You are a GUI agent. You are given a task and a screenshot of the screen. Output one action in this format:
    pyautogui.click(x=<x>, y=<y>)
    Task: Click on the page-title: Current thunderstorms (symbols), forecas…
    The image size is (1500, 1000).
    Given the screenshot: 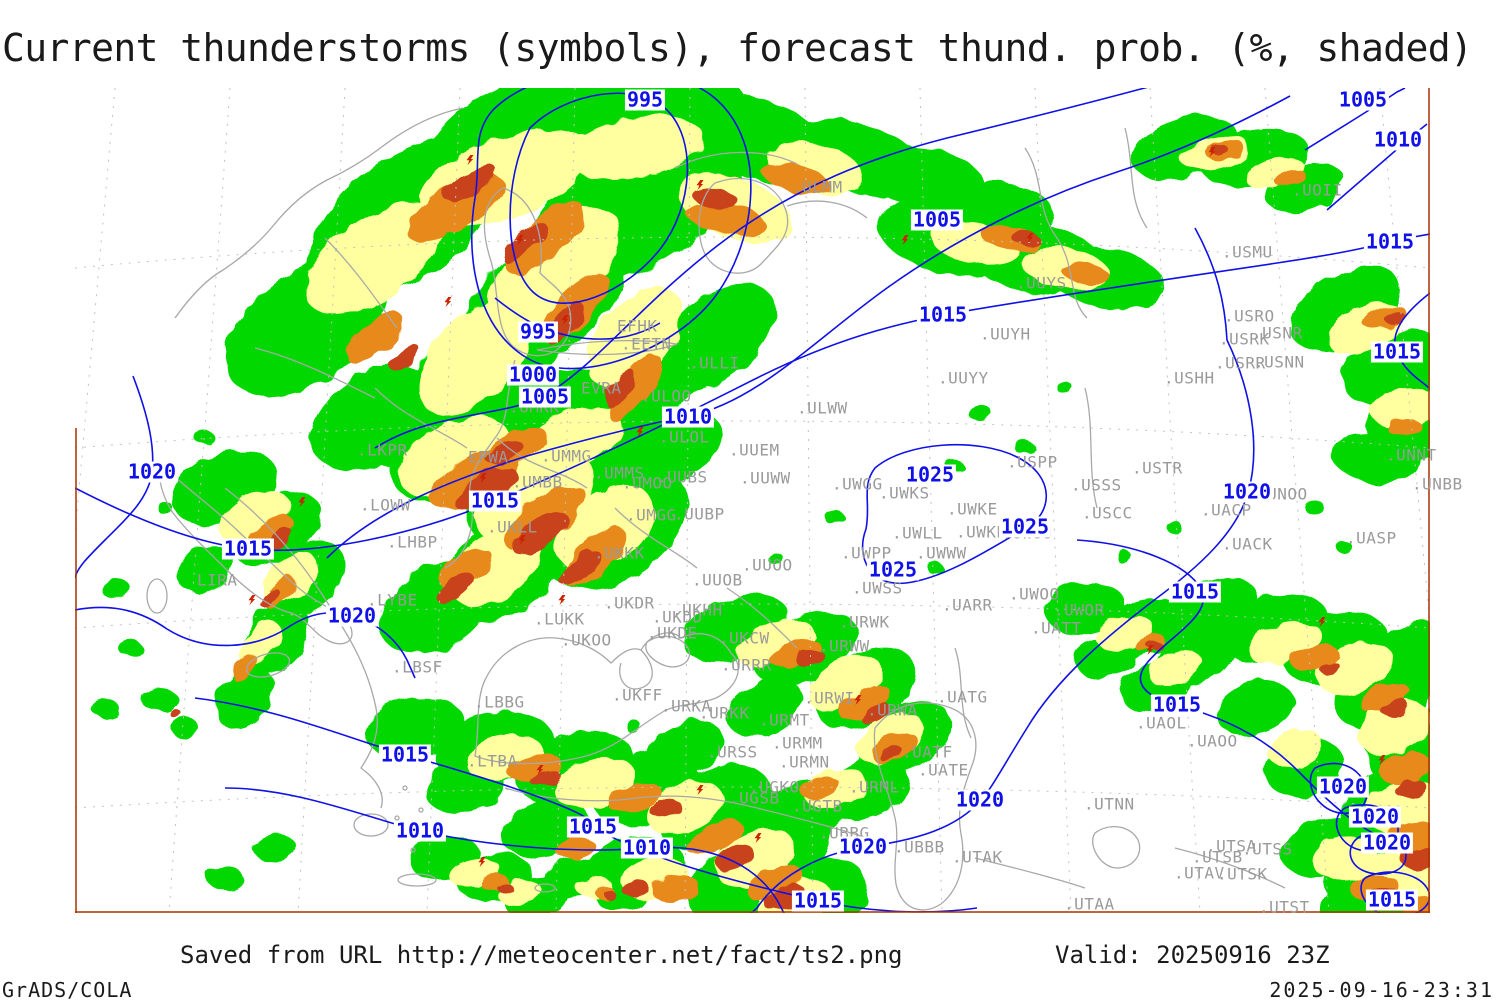 What is the action you would take?
    pyautogui.click(x=737, y=48)
    